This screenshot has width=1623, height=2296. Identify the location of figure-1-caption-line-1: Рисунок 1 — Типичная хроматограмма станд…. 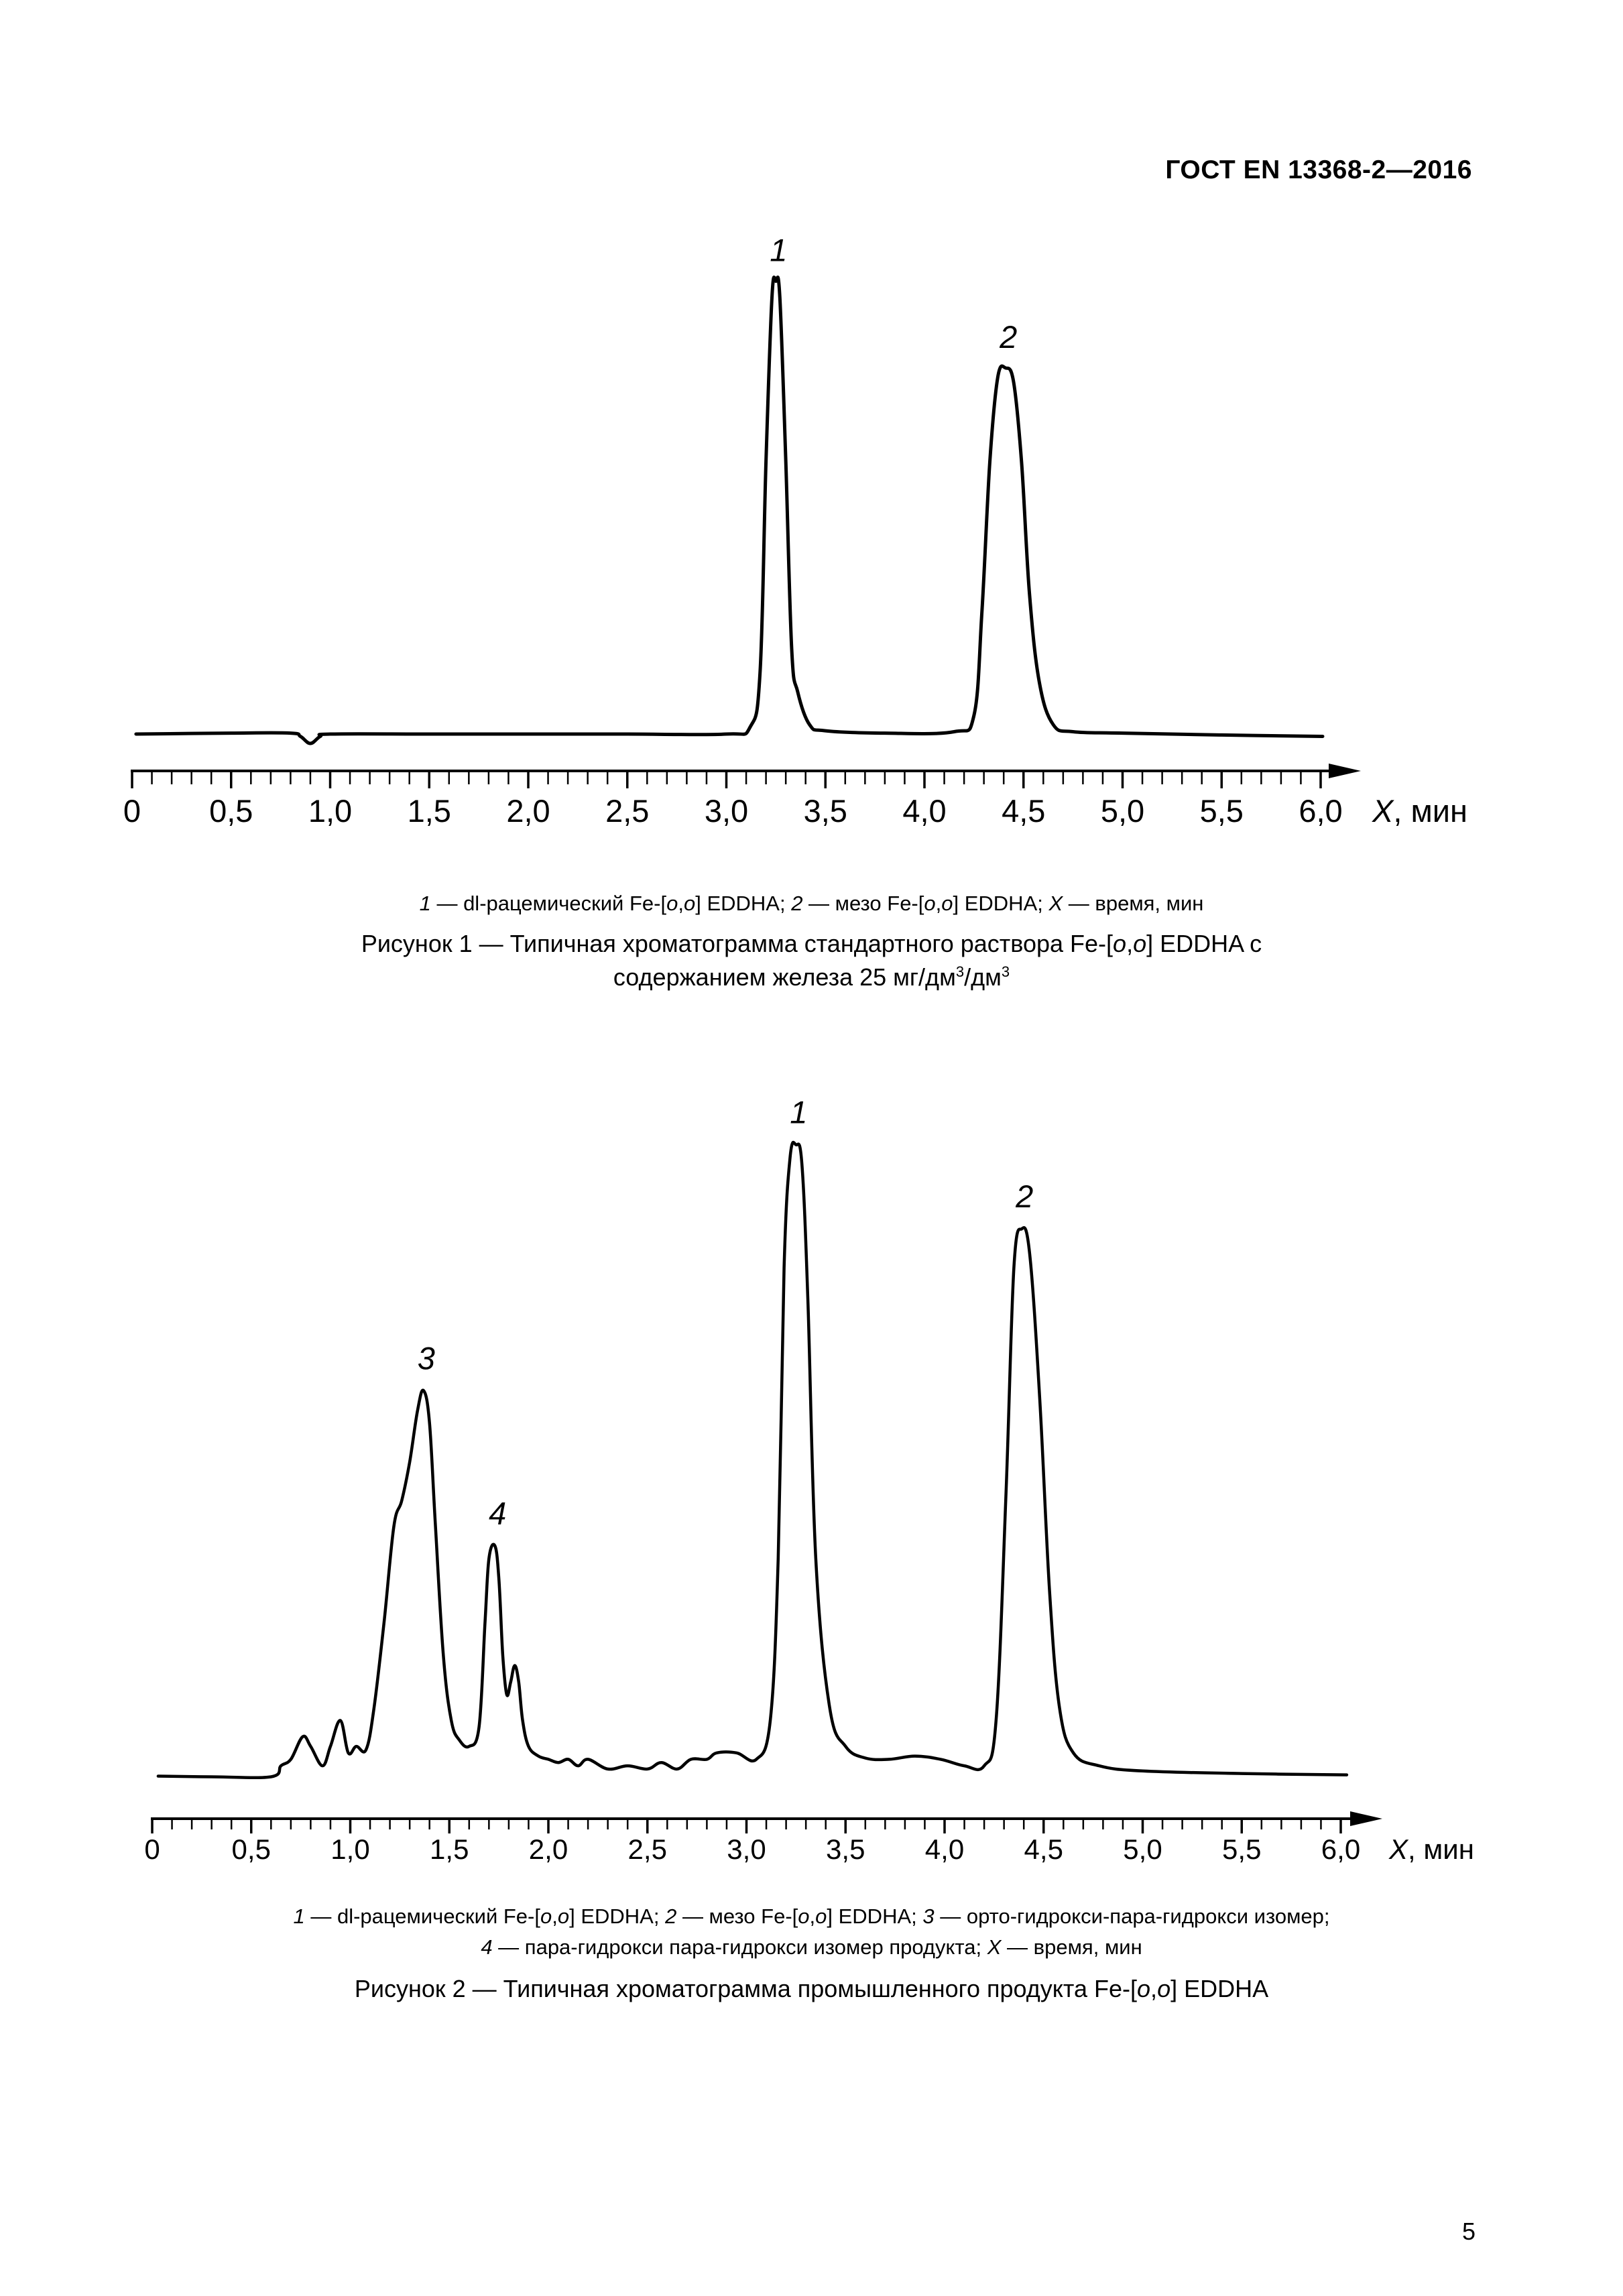
(811, 944).